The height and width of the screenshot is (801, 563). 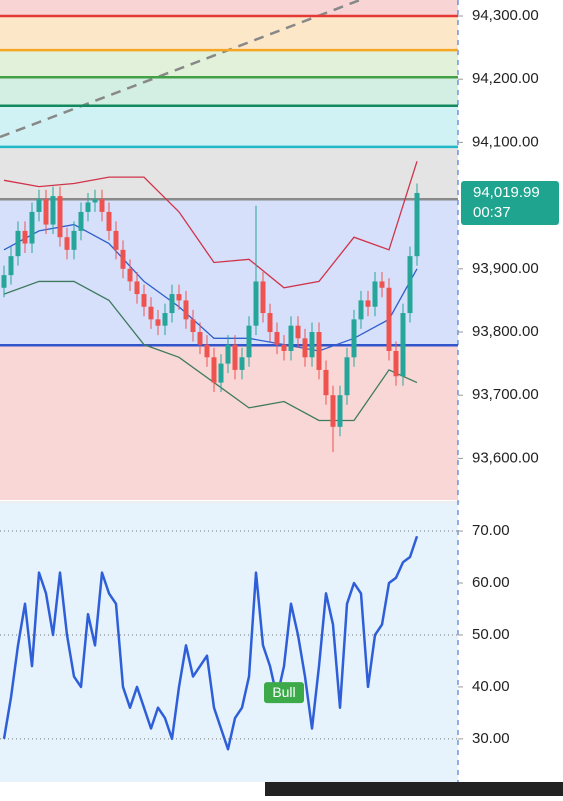 I want to click on countdown: 00:37, so click(x=492, y=212).